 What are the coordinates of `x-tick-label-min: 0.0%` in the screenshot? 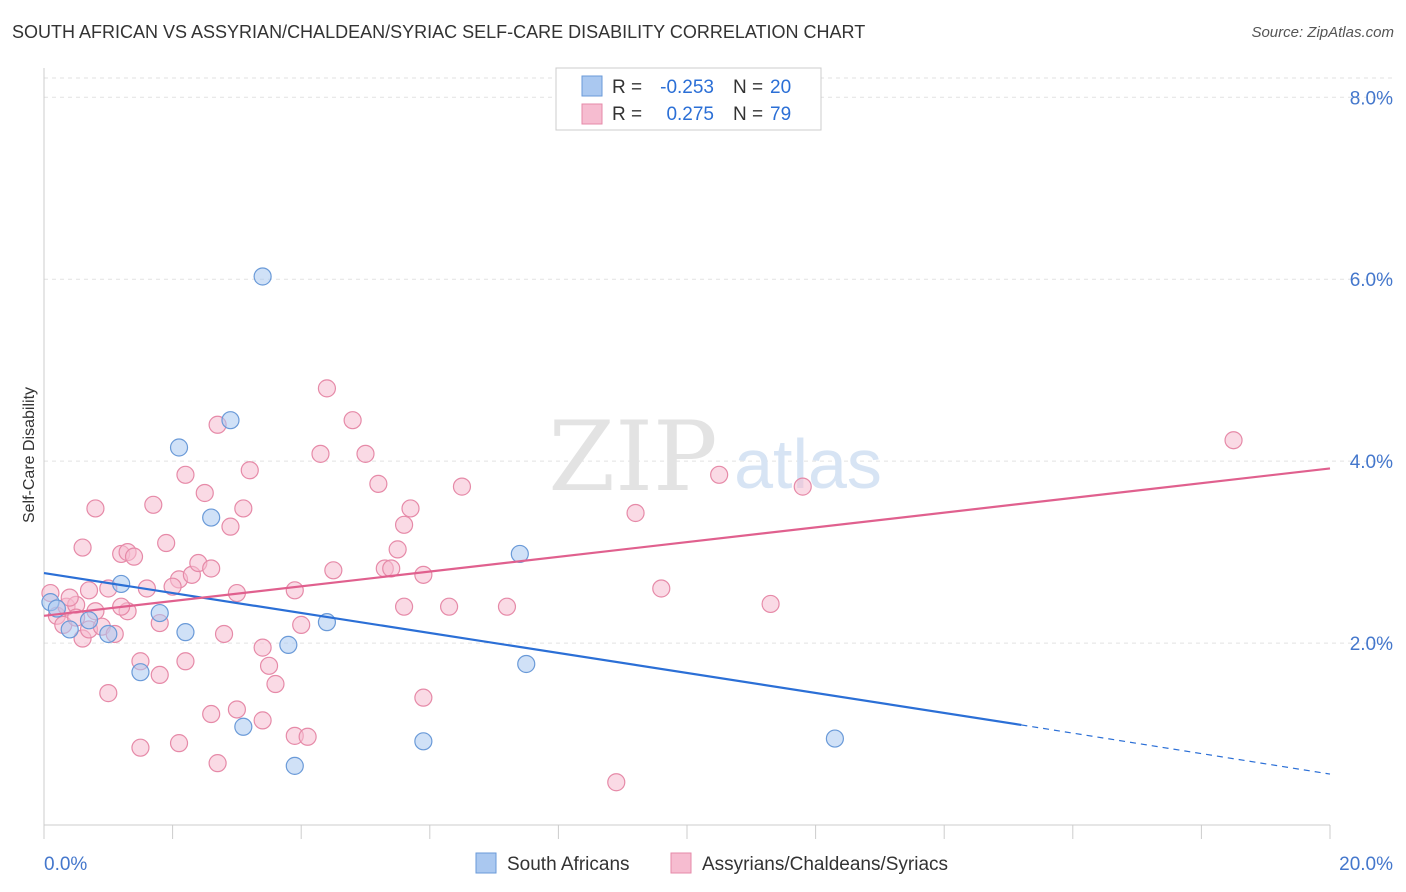 It's located at (65, 864).